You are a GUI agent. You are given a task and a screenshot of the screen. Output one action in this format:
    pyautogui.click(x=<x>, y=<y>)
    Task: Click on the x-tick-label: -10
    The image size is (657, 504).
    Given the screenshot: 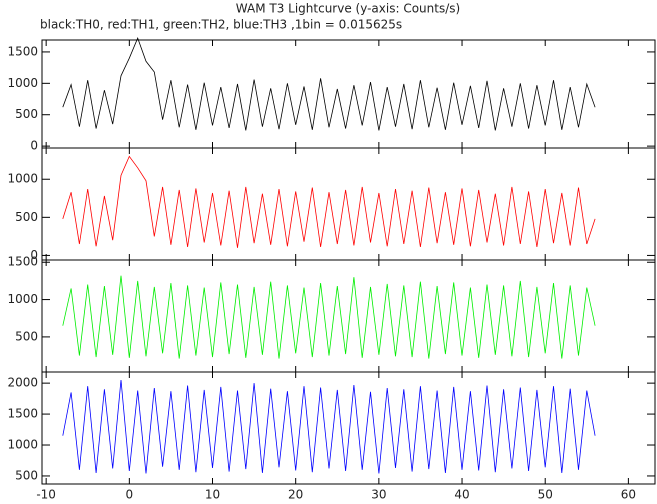 What is the action you would take?
    pyautogui.click(x=46, y=495)
    